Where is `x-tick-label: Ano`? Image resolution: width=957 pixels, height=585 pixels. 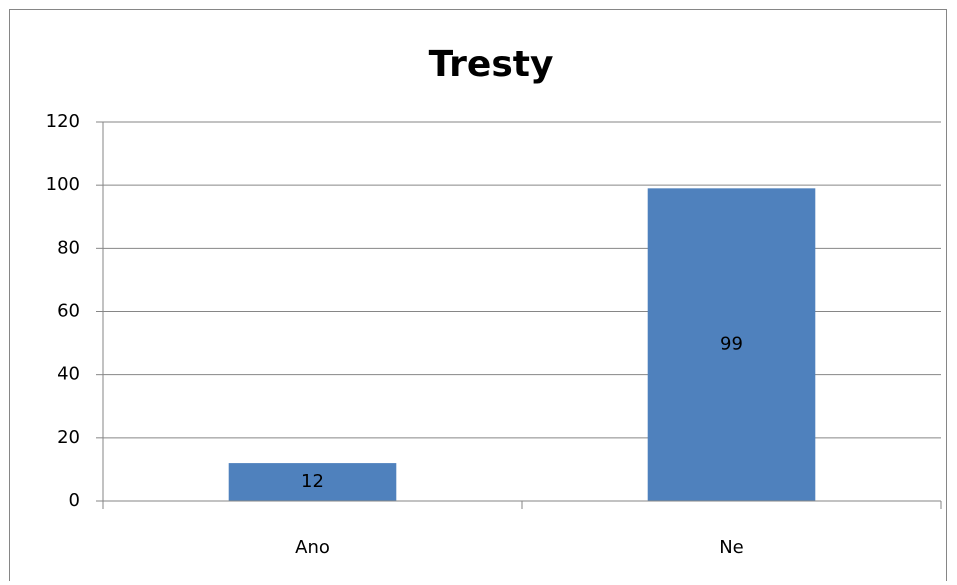 x-tick-label: Ano is located at coordinates (312, 547).